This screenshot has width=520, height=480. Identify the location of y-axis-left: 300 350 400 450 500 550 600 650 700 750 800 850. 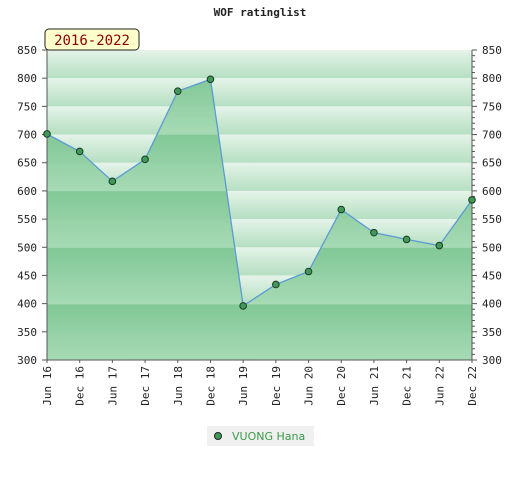
(27, 205).